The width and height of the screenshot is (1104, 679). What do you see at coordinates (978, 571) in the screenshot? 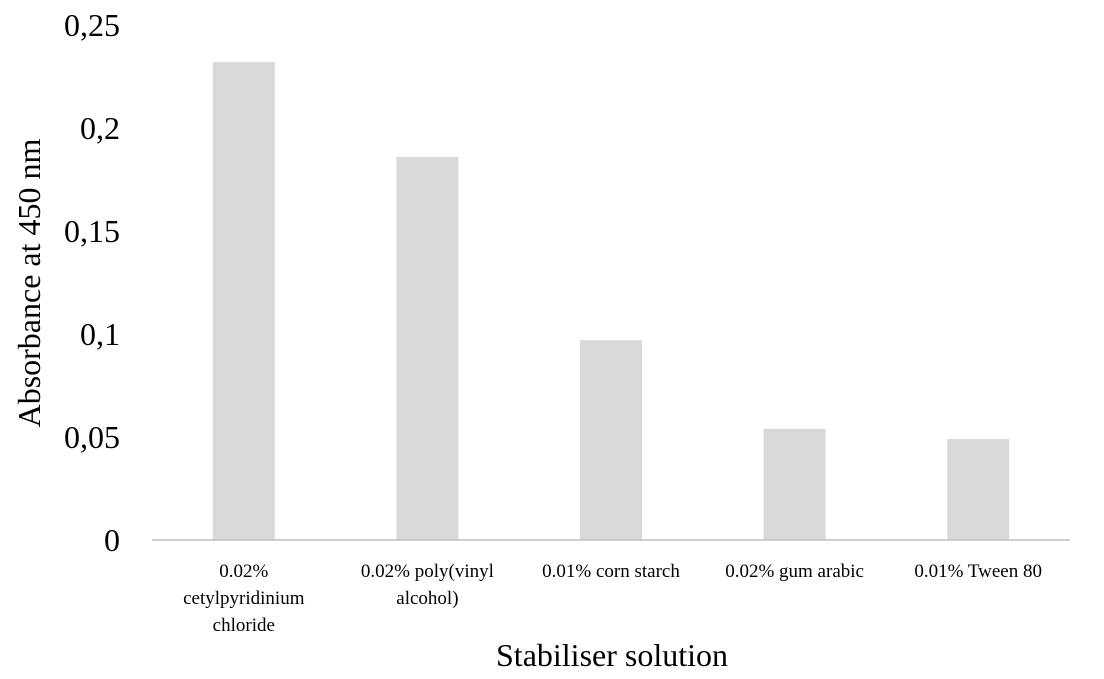
I see `x-category-label: 0.01% Tween 80` at bounding box center [978, 571].